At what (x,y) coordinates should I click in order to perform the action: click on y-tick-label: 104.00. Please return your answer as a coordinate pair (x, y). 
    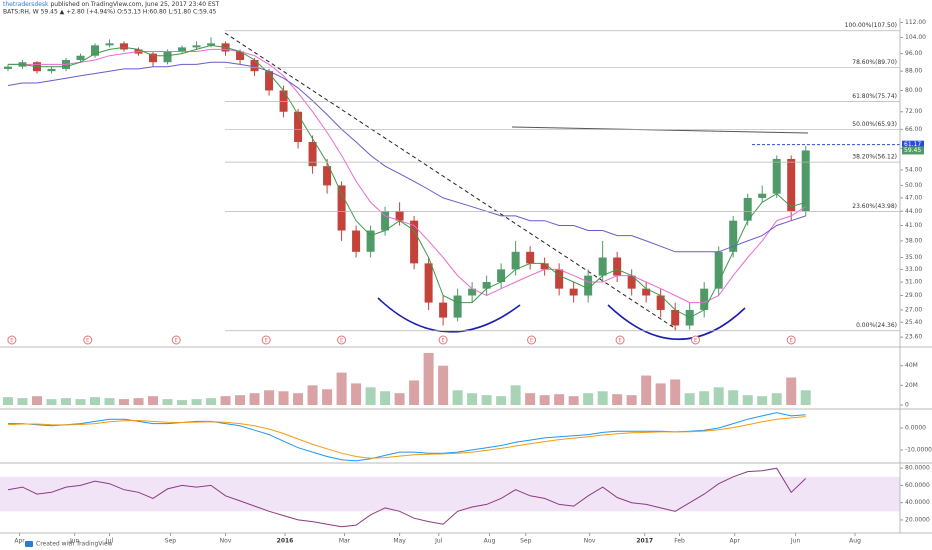
    Looking at the image, I should click on (915, 37).